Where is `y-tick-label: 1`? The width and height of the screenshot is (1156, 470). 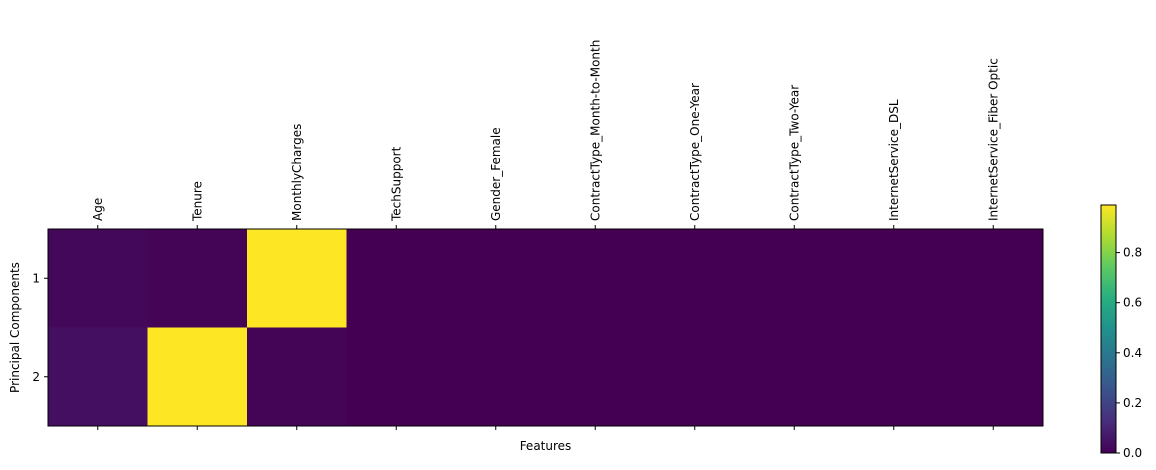
y-tick-label: 1 is located at coordinates (36, 278).